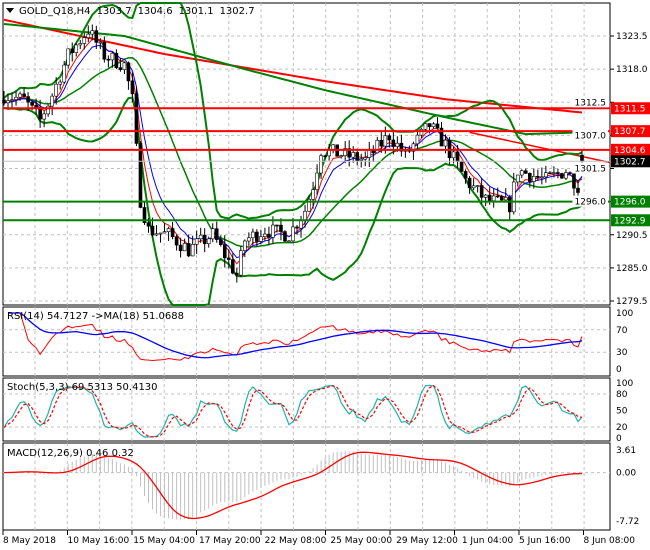 This screenshot has width=650, height=550. Describe the element at coordinates (164, 541) in the screenshot. I see `time-tick-label: 15 May 04:00` at that location.